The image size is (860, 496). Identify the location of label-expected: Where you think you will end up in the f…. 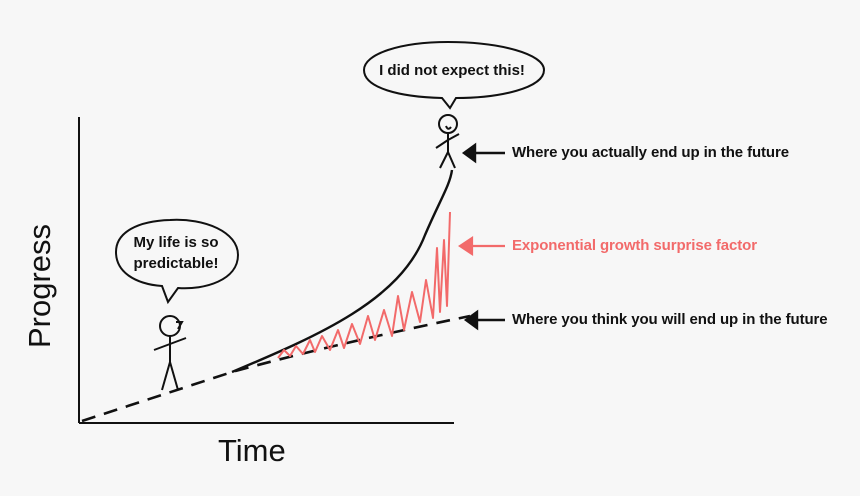
(670, 319).